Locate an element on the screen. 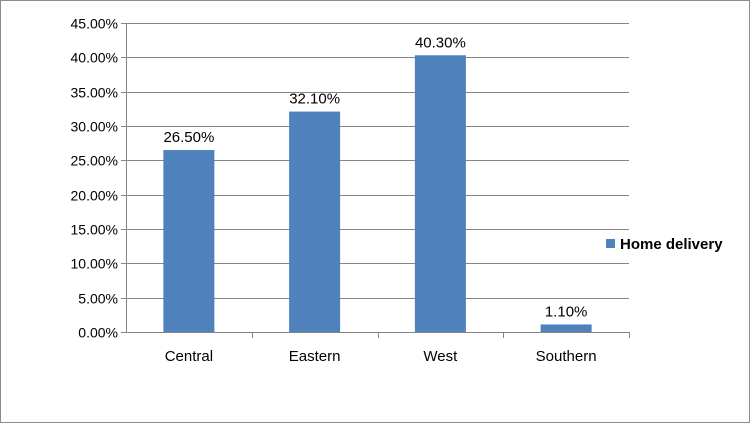  data-label-west: 40.30% is located at coordinates (440, 42).